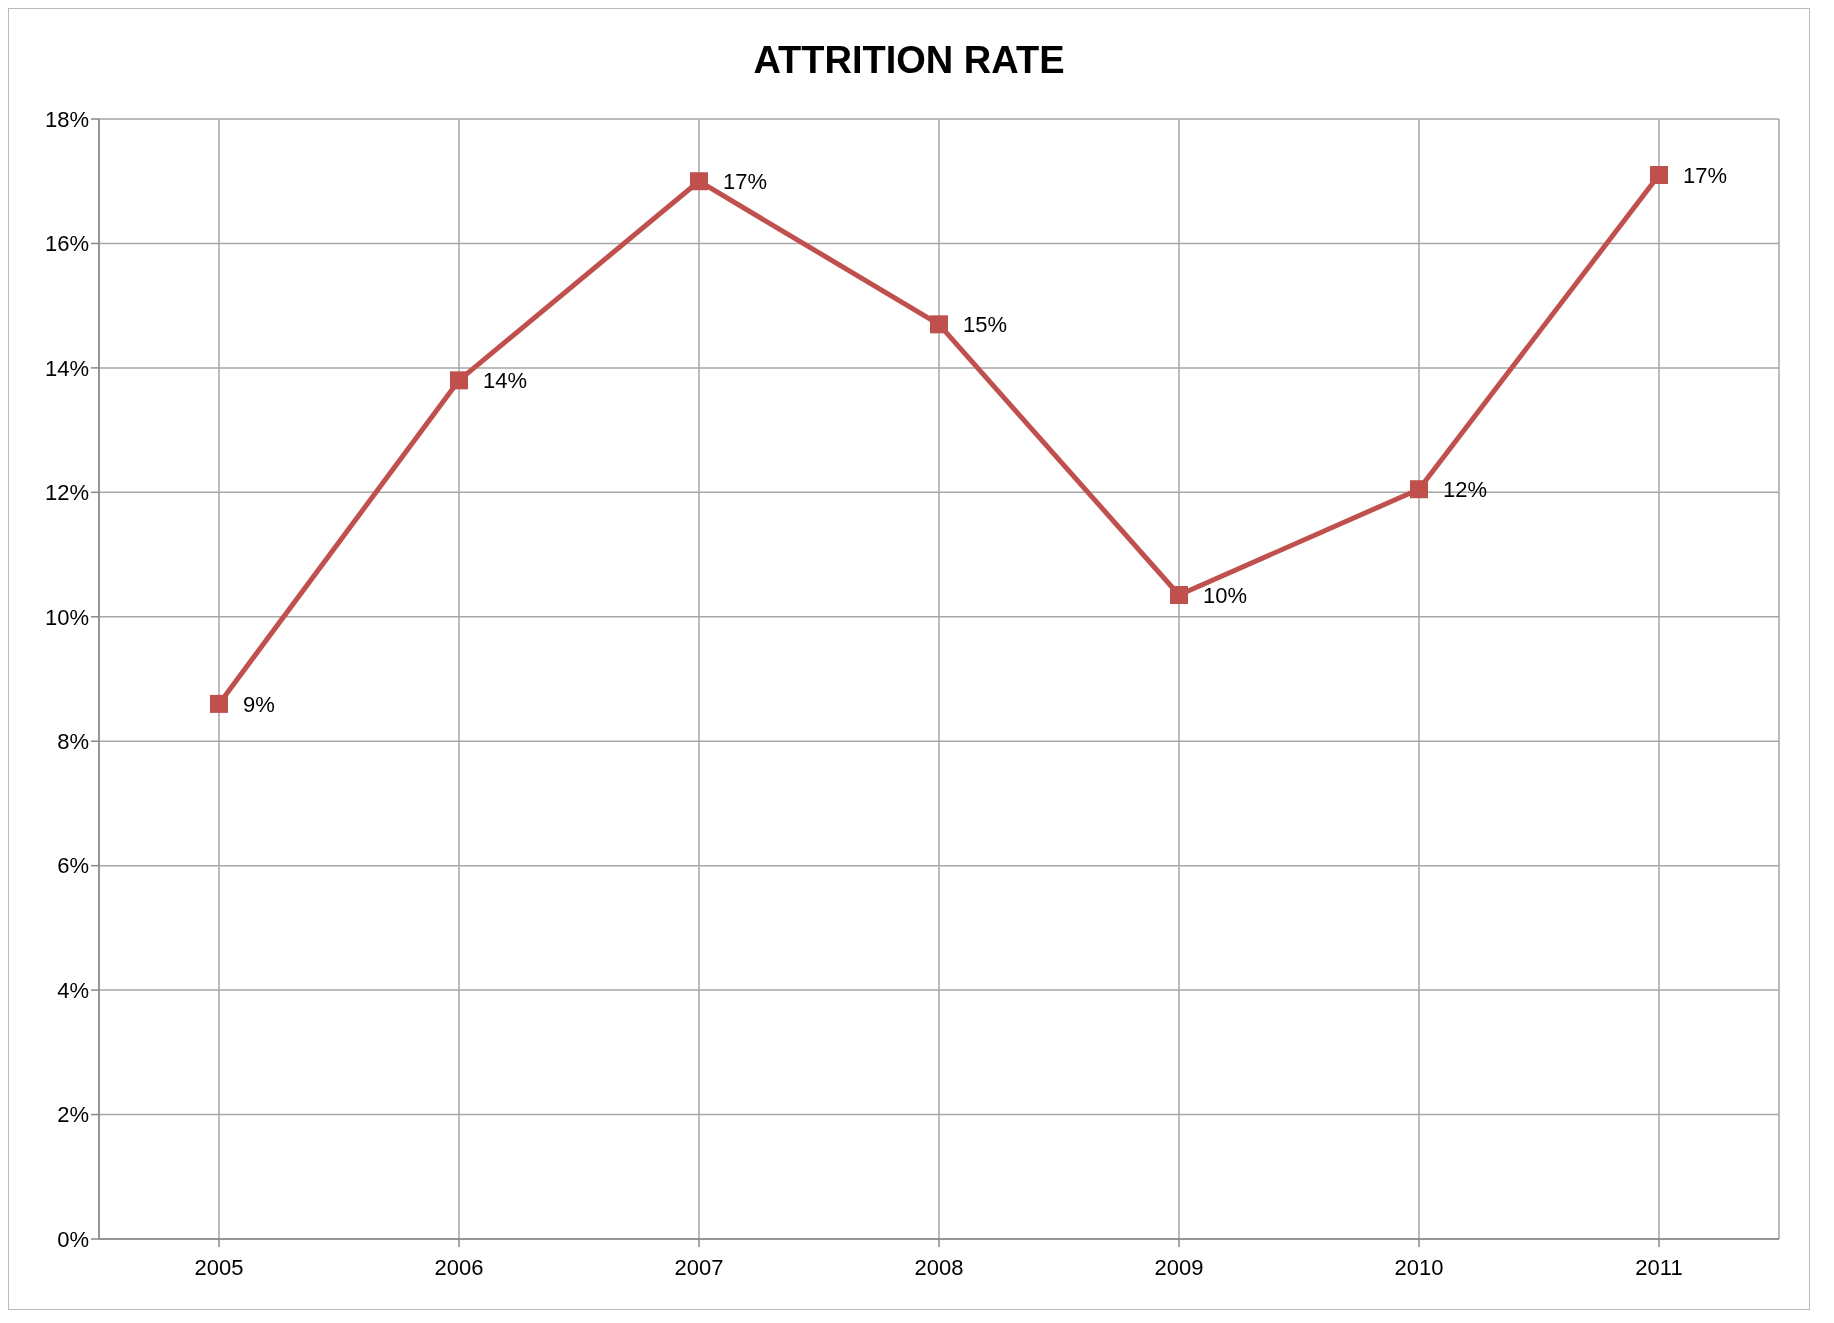  What do you see at coordinates (459, 1267) in the screenshot?
I see `x-tick-label: 2006` at bounding box center [459, 1267].